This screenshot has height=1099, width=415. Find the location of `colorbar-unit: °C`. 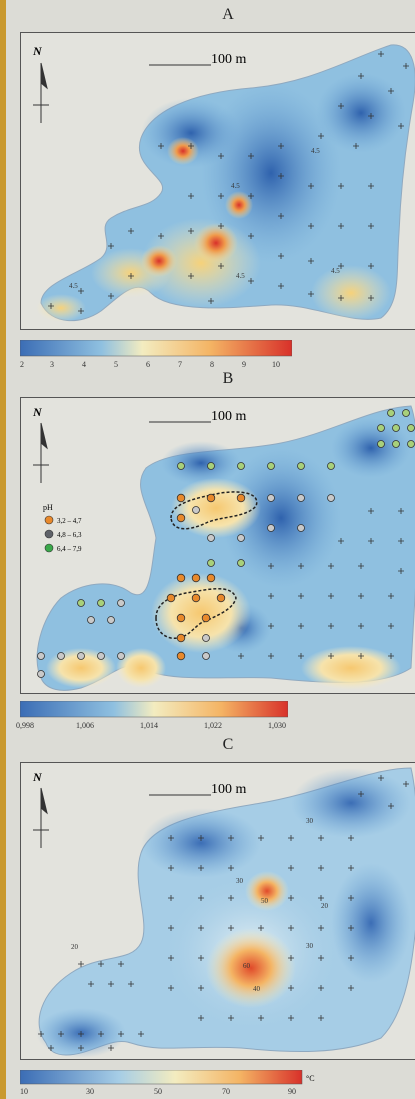

colorbar-unit: °C is located at coordinates (310, 1078).